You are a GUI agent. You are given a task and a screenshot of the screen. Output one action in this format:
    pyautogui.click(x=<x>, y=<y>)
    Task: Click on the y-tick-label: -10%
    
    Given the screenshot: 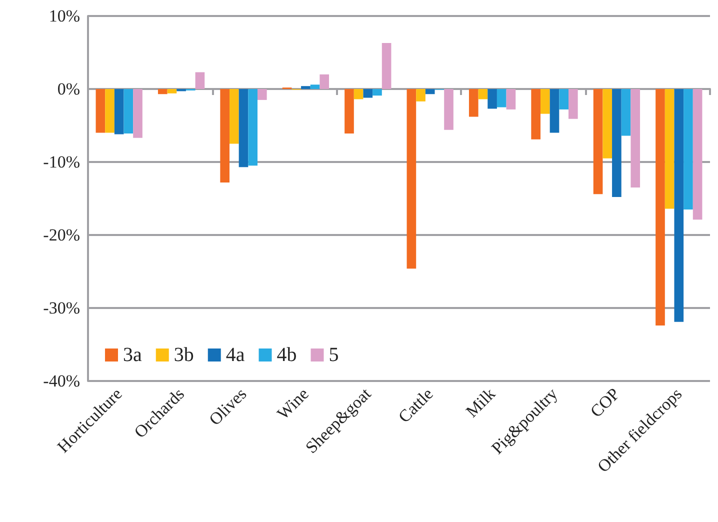 What is the action you would take?
    pyautogui.click(x=61, y=162)
    